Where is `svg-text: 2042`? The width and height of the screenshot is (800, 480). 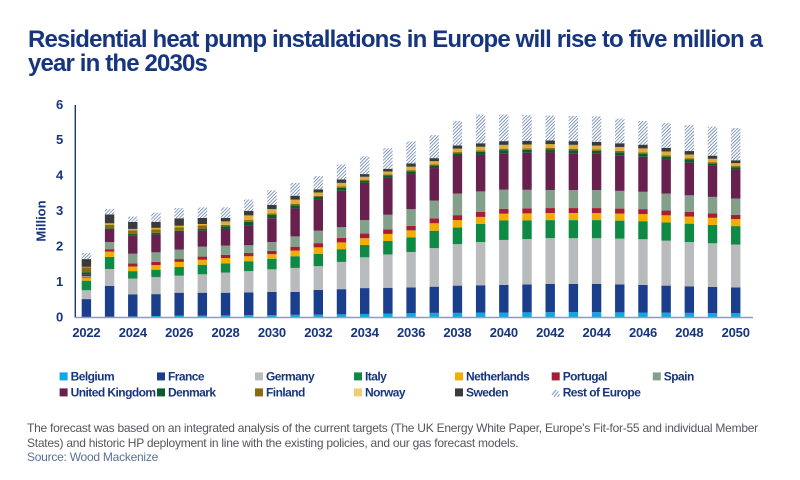 svg-text: 2042 is located at coordinates (550, 332).